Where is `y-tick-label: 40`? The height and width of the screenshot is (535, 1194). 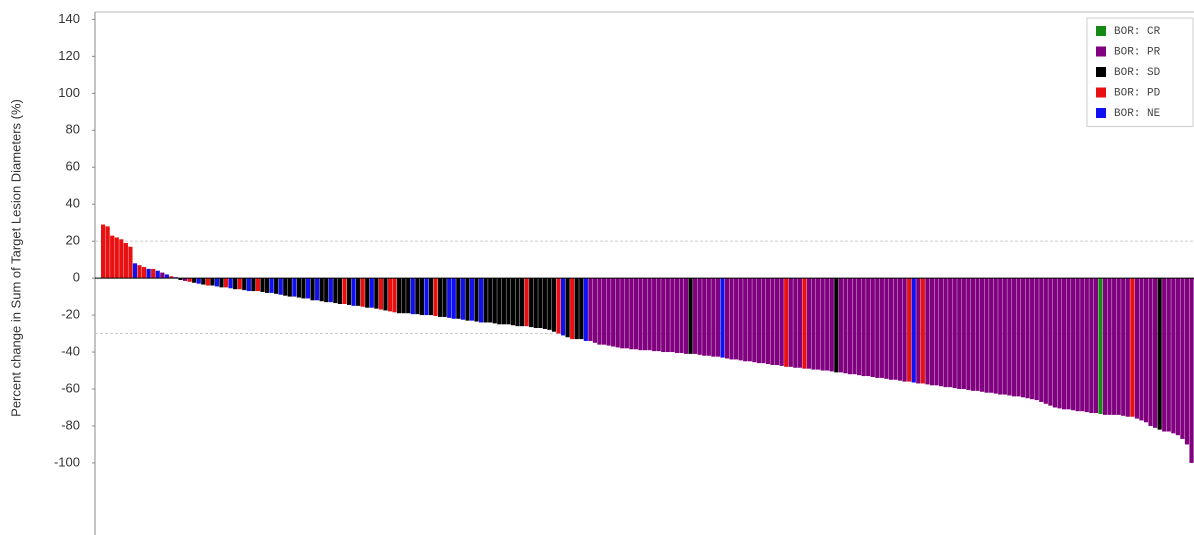
y-tick-label: 40 is located at coordinates (73, 203).